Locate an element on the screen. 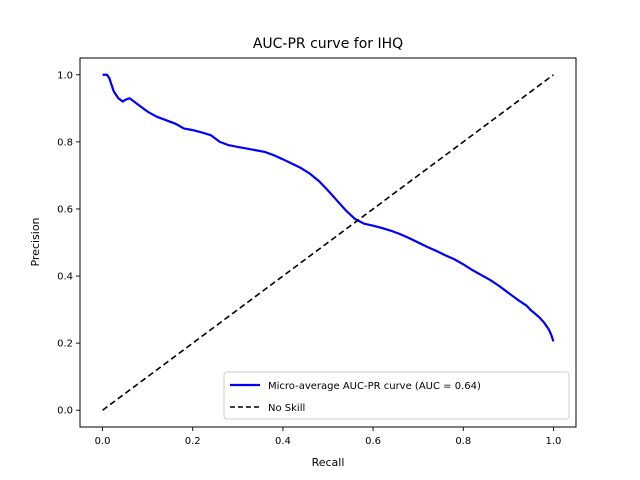 The height and width of the screenshot is (480, 640). x-tick-label: 0.8 is located at coordinates (463, 441).